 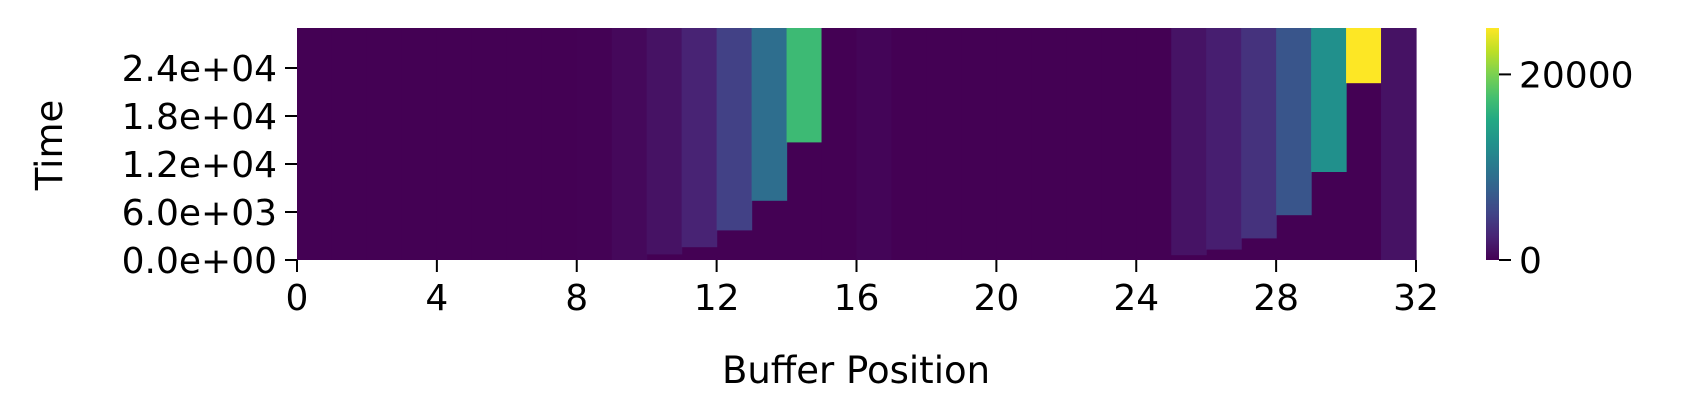 What do you see at coordinates (1492, 144) in the screenshot?
I see `colorbar` at bounding box center [1492, 144].